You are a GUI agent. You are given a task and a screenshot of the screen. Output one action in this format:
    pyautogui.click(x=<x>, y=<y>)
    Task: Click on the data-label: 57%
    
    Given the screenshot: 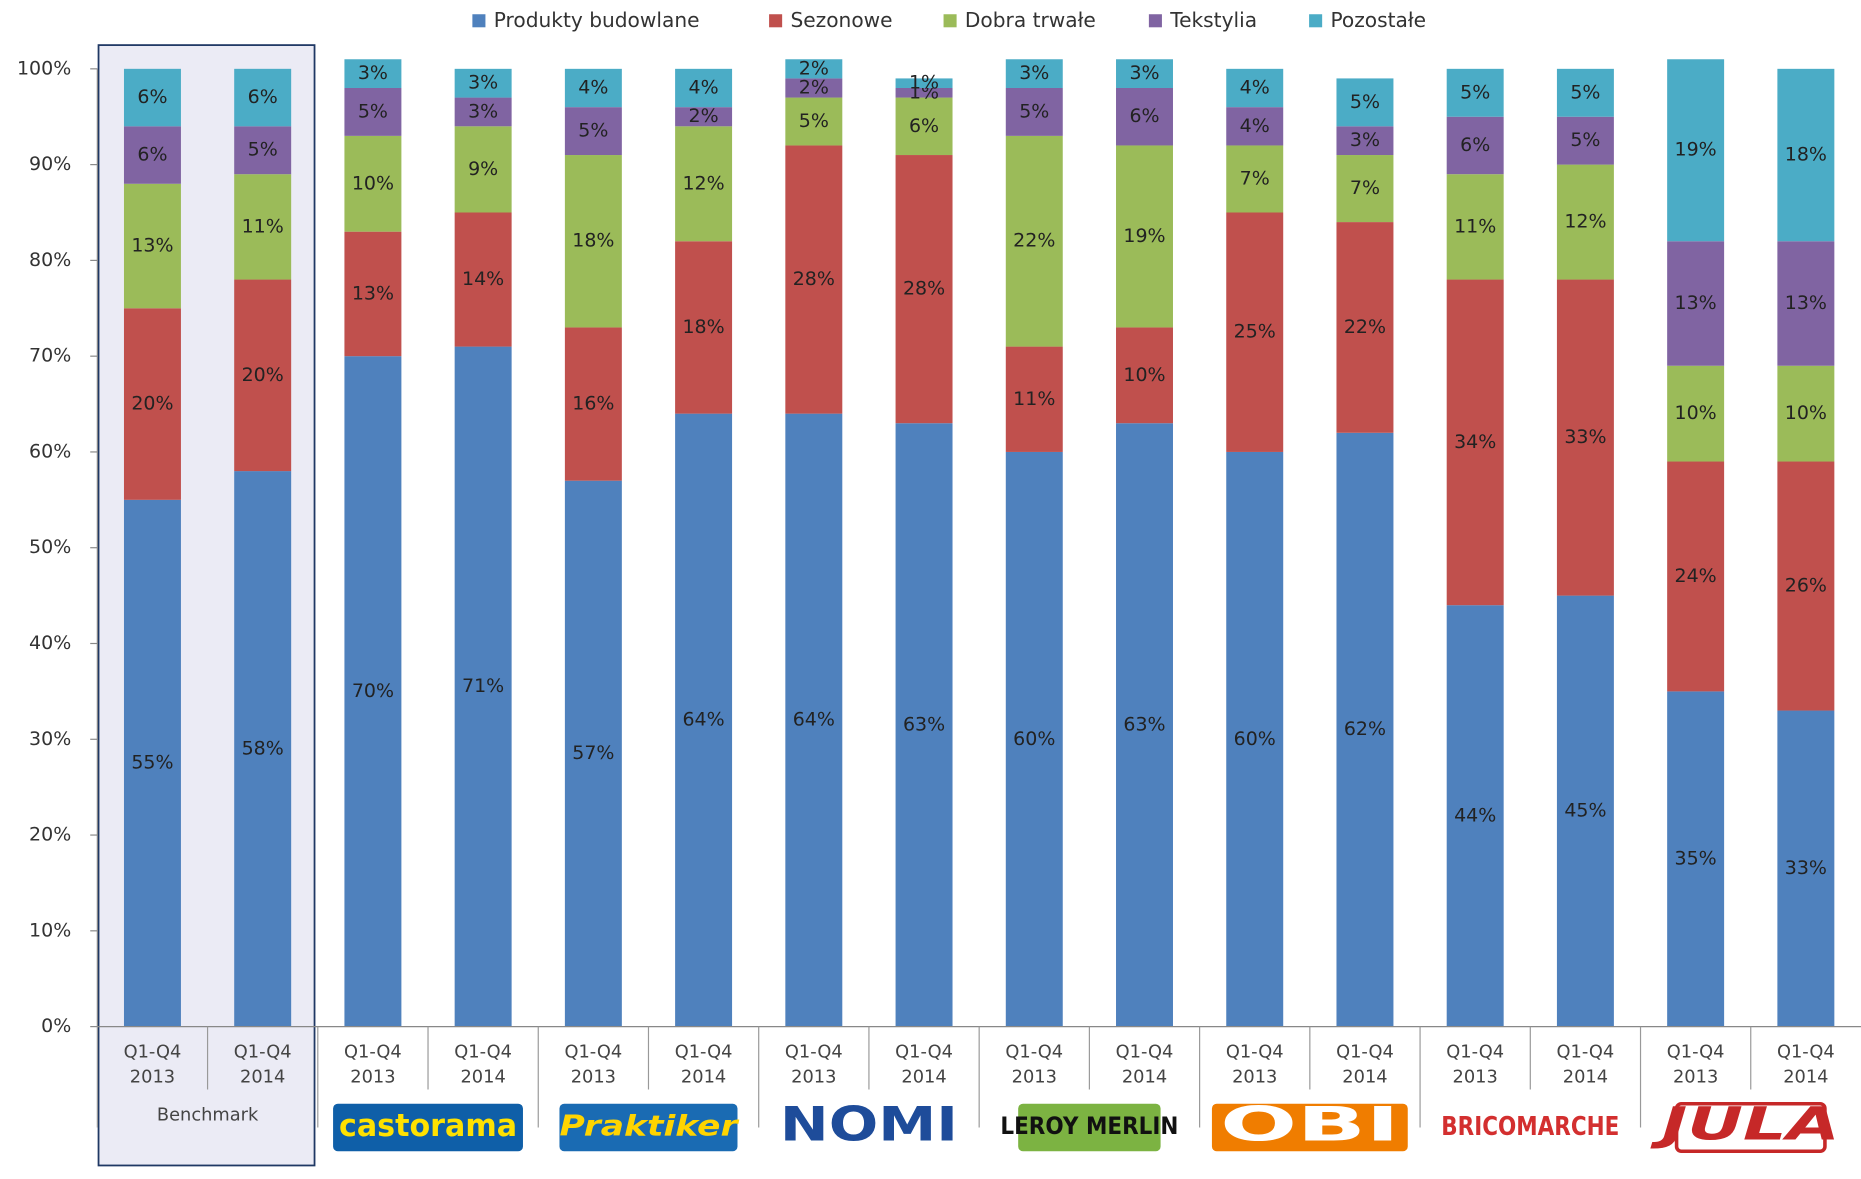 What is the action you would take?
    pyautogui.click(x=593, y=753)
    